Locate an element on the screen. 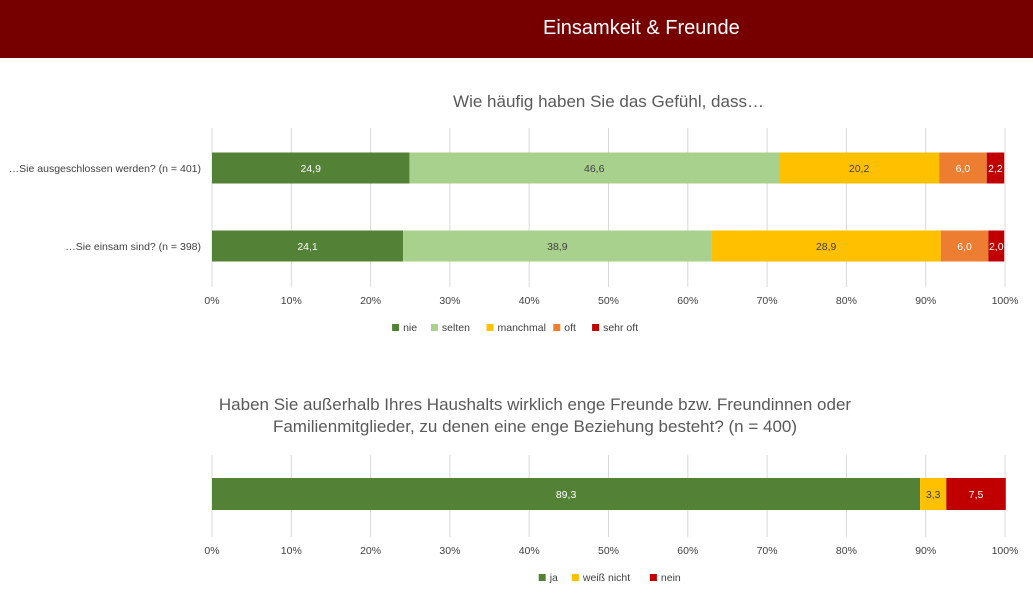  legend-swatch-ja is located at coordinates (542, 577).